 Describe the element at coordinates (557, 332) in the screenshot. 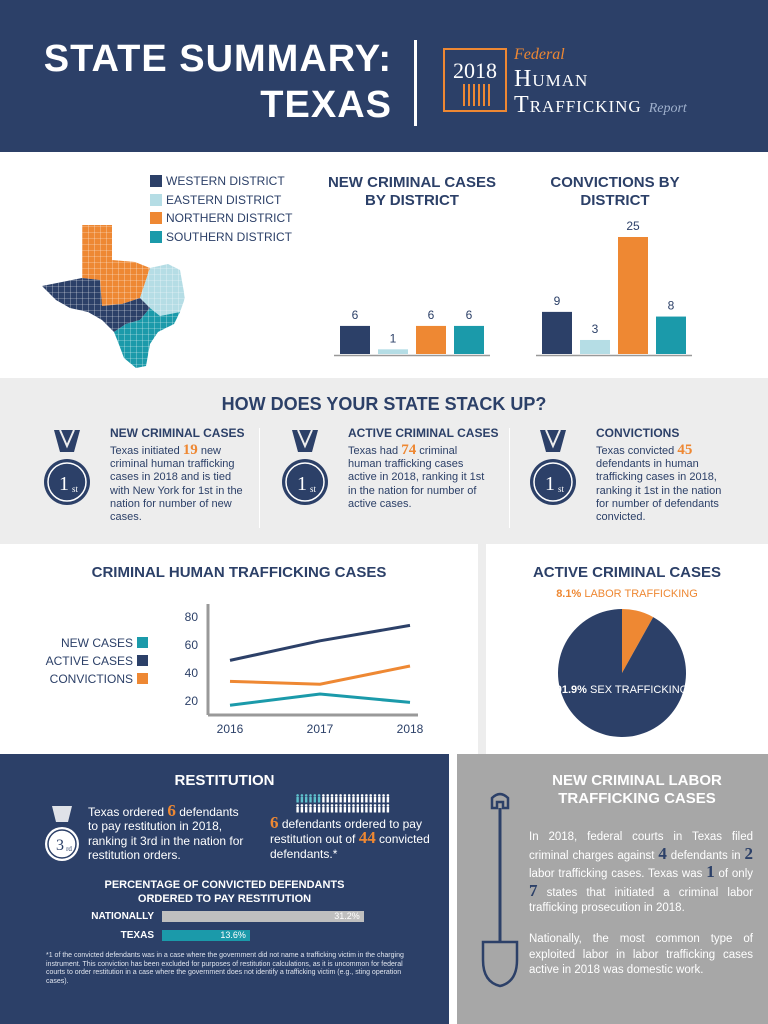

I see `bar-western` at that location.